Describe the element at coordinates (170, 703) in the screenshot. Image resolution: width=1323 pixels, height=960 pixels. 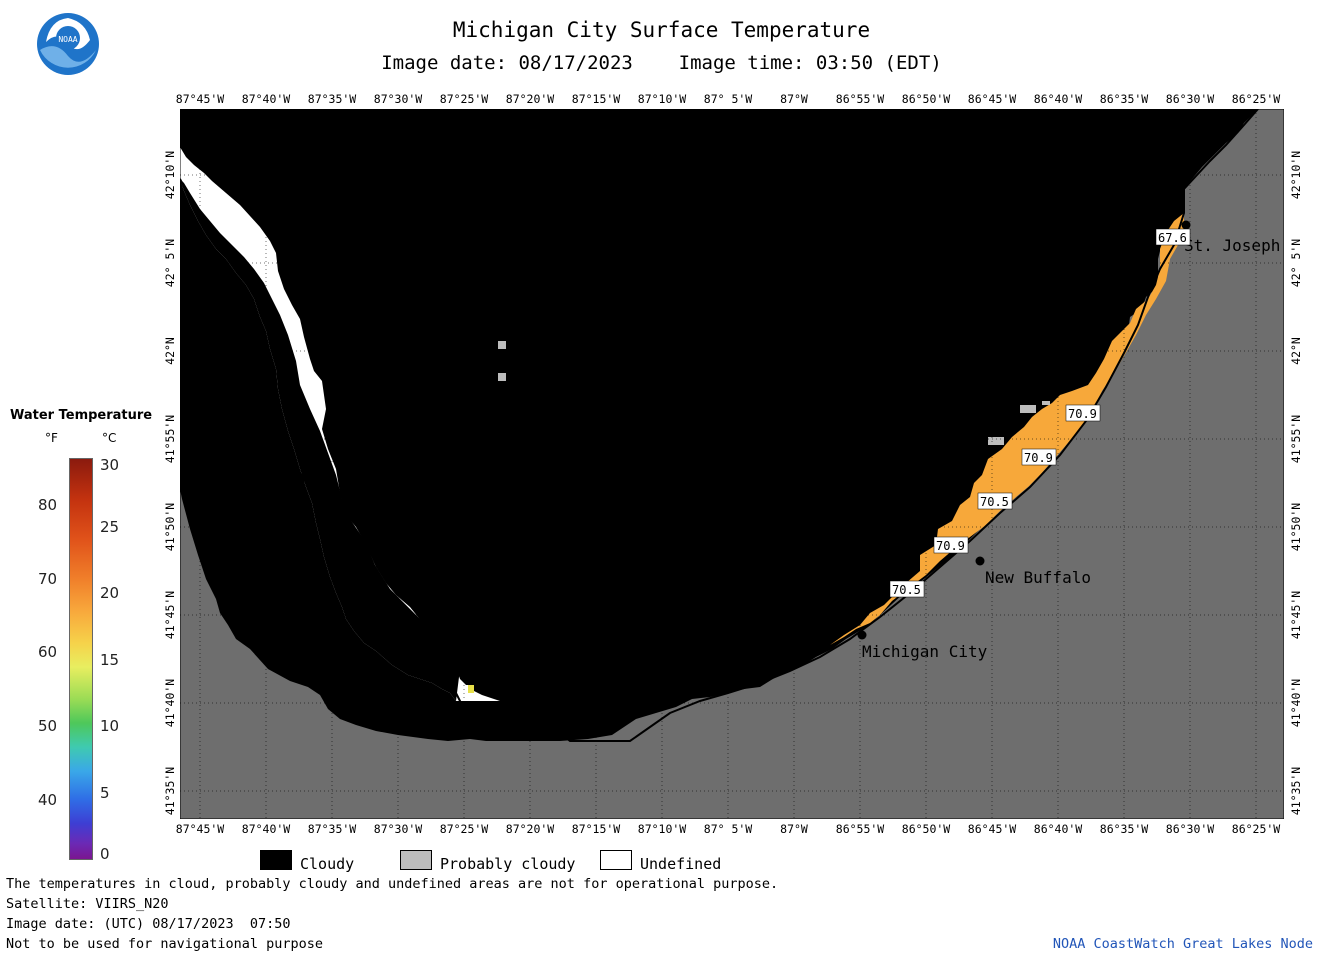
I see `lat-tick-left-6: 41°40'N` at that location.